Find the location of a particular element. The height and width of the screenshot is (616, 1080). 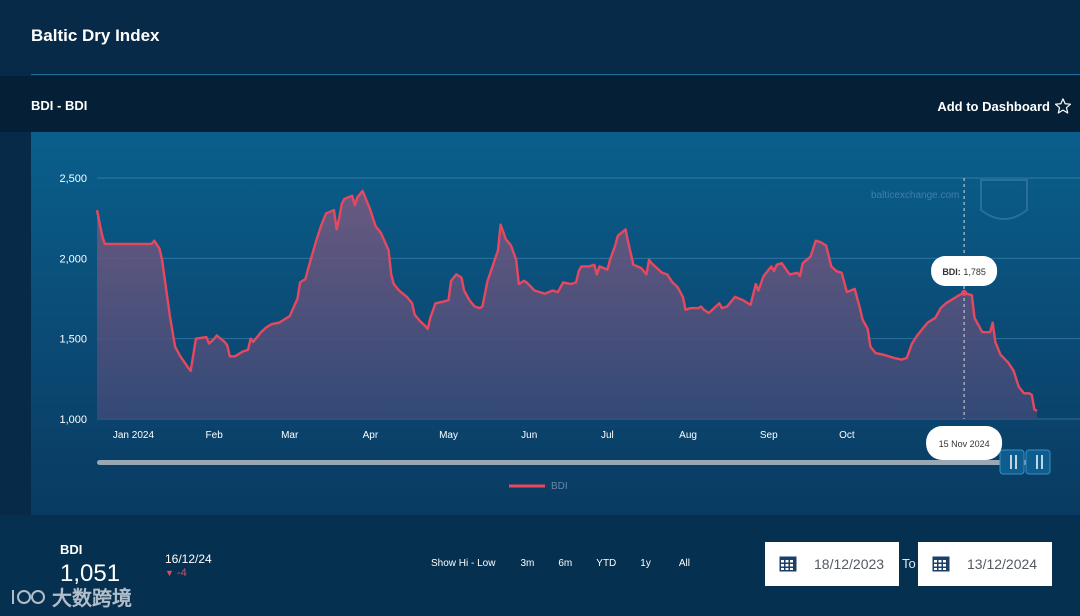

y-tick-label: 1,000 is located at coordinates (73, 420).